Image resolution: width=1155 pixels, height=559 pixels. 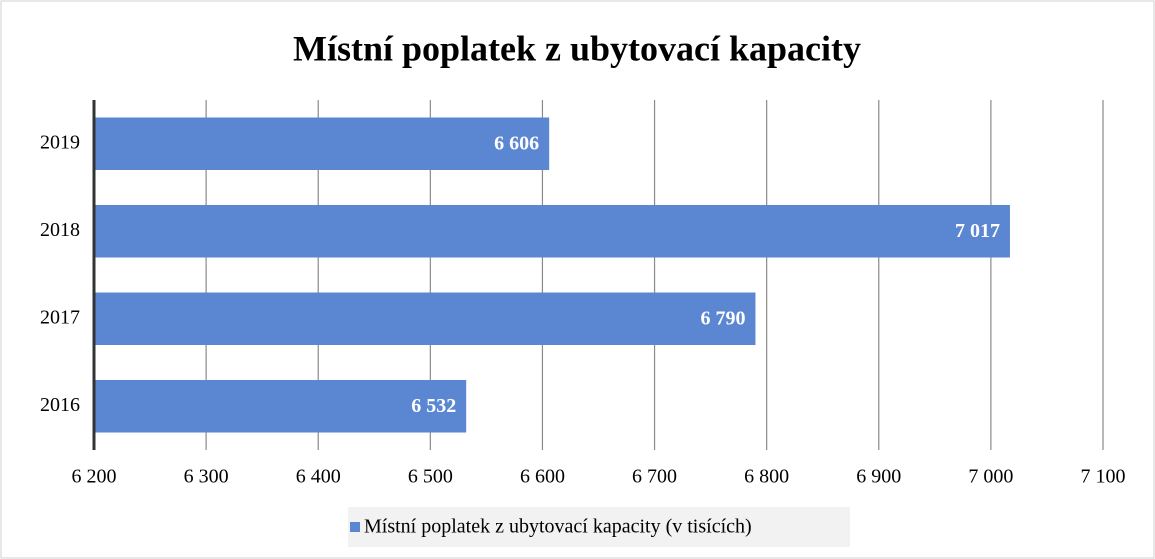 What do you see at coordinates (206, 477) in the screenshot?
I see `x-tick-label: 6 300` at bounding box center [206, 477].